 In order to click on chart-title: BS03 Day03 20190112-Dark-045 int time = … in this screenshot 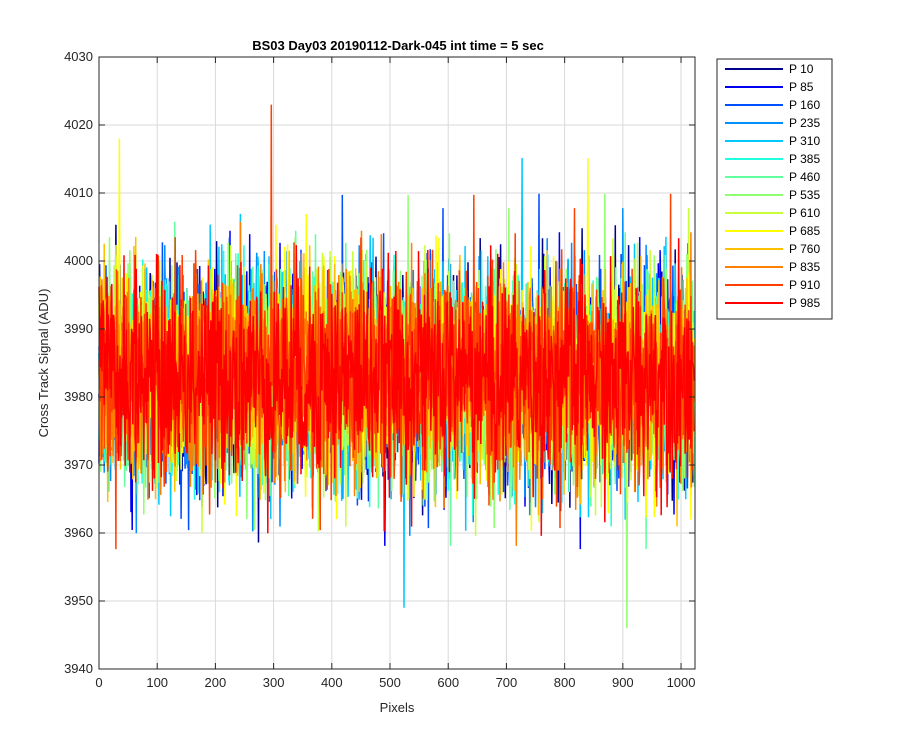, I will do `click(398, 45)`.